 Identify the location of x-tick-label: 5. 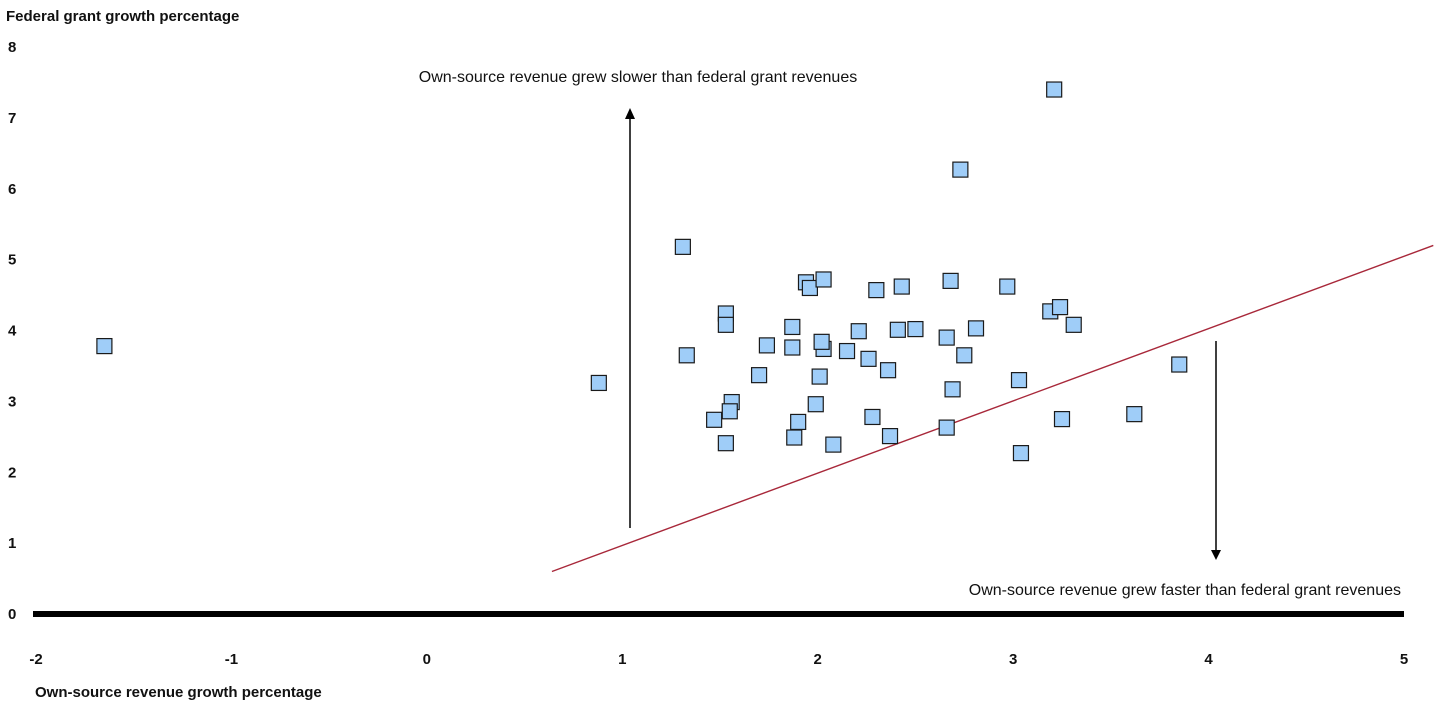
(1404, 659).